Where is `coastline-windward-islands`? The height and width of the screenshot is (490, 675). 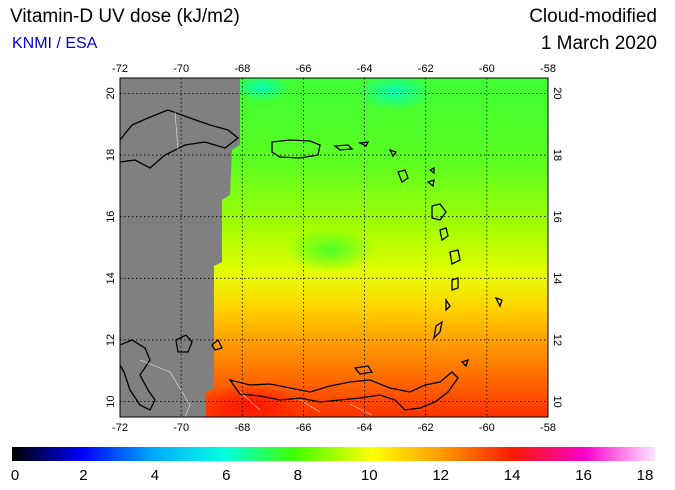
coastline-windward-islands is located at coordinates (468, 318).